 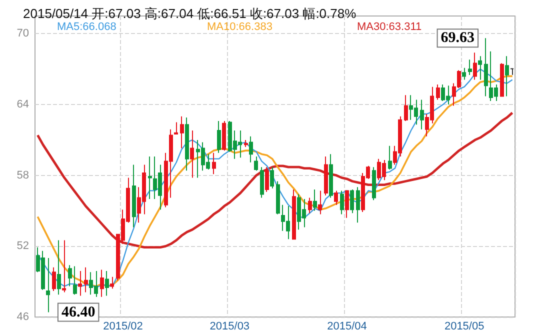 I want to click on annotation: 69.63, so click(x=457, y=38).